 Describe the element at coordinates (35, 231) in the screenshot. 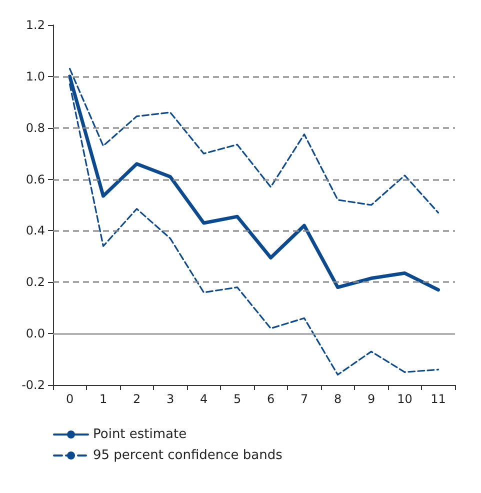

I see `y-tick-label: 0.4` at that location.